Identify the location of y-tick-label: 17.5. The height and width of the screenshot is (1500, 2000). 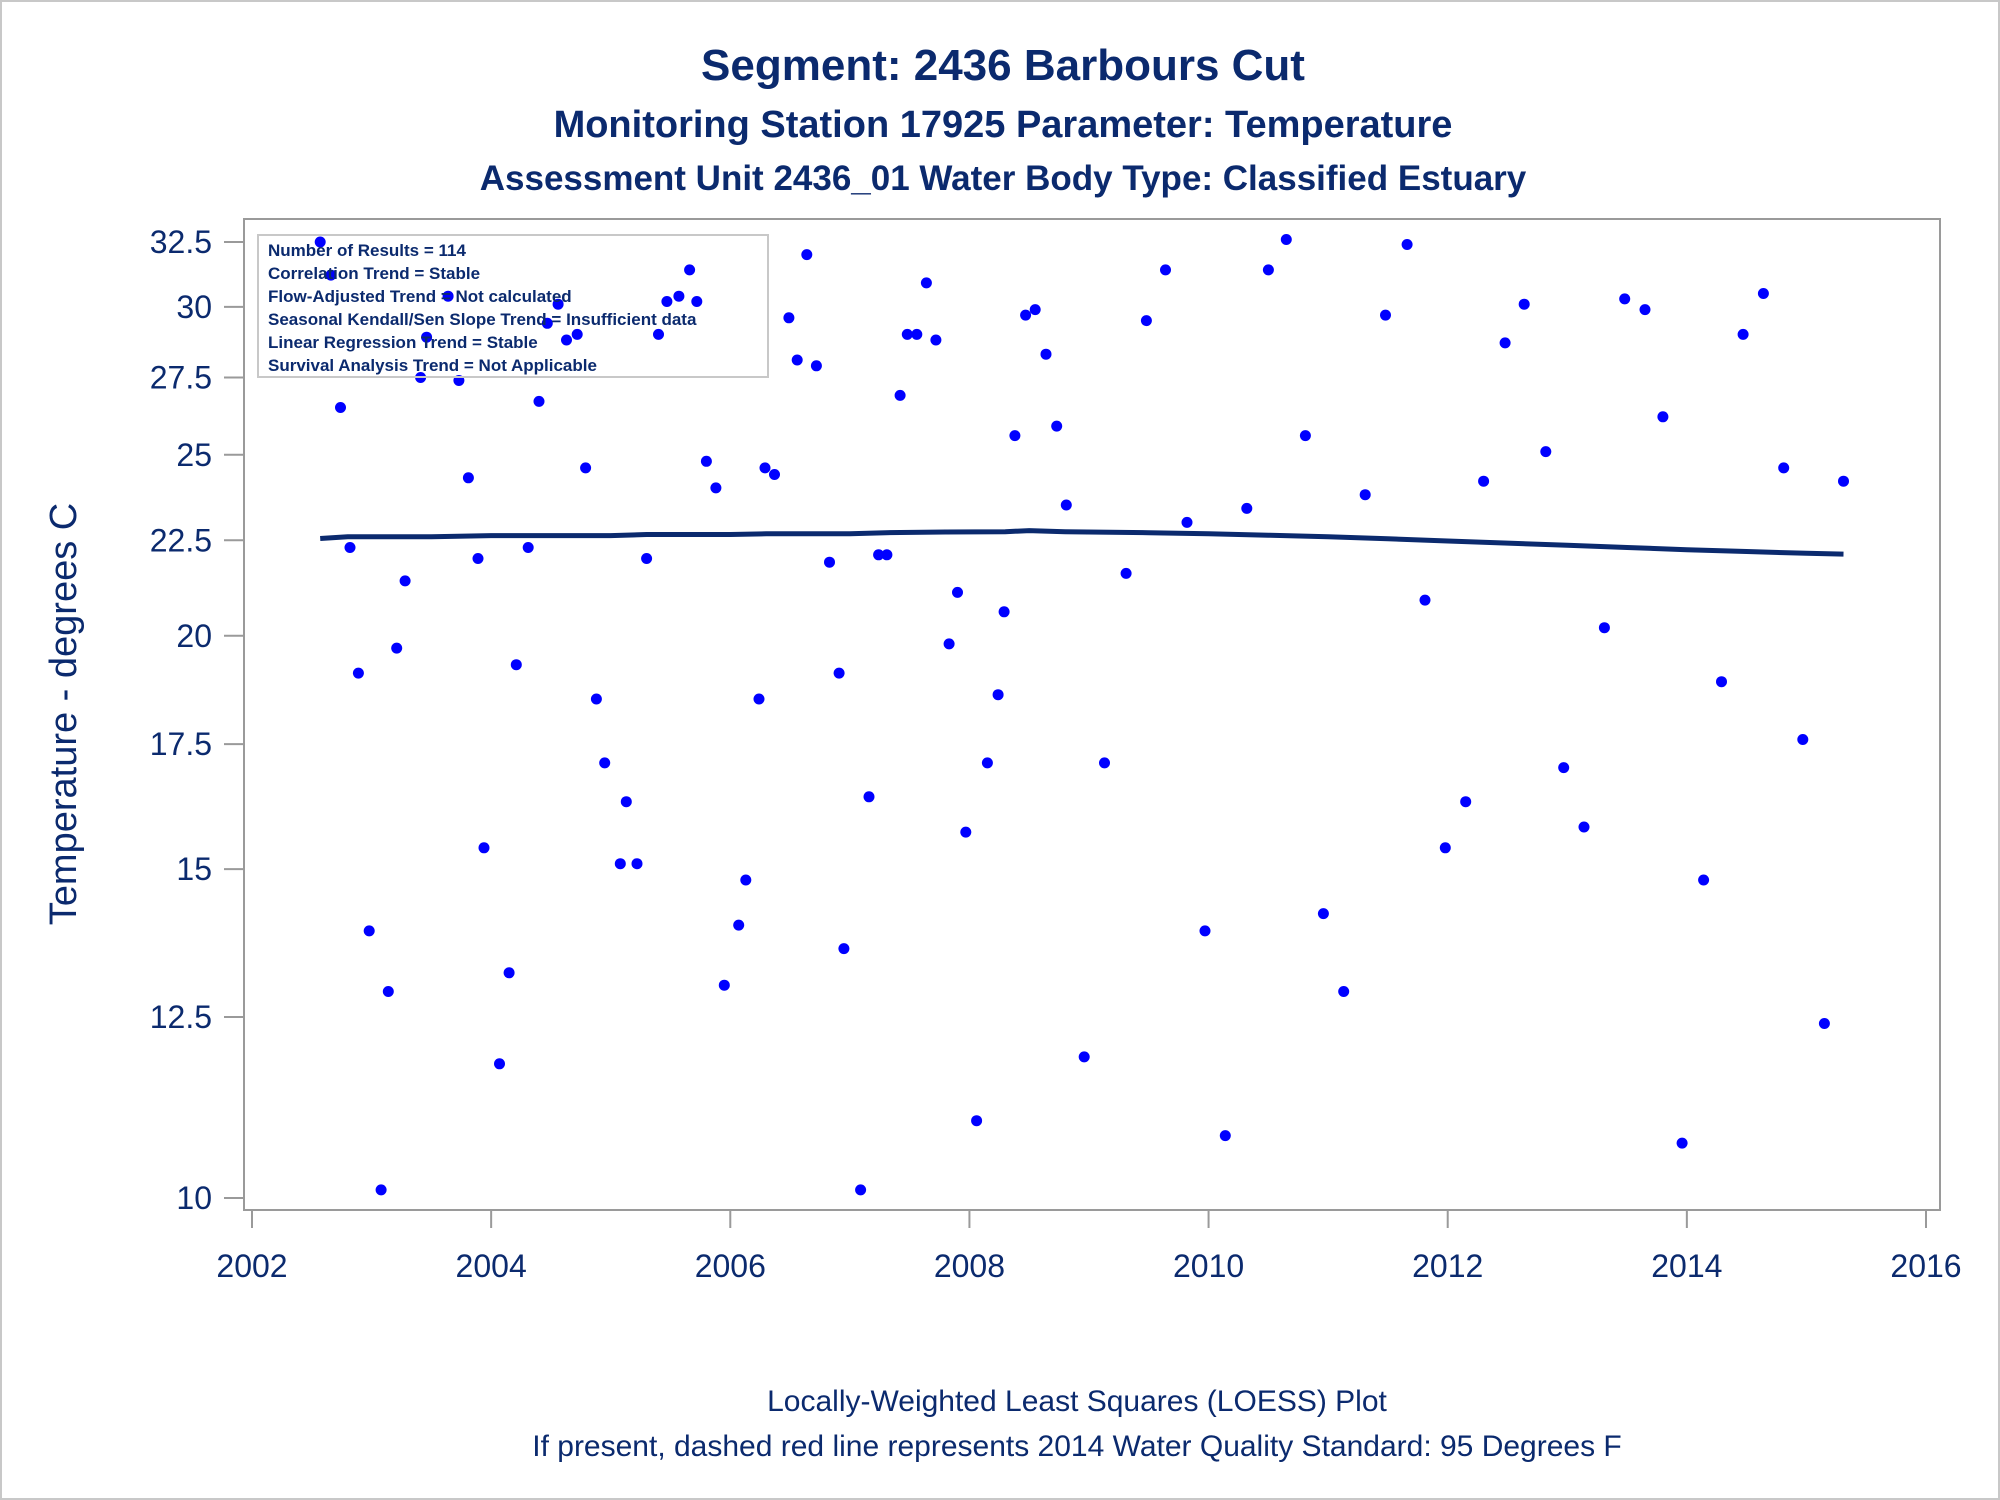
(181, 744).